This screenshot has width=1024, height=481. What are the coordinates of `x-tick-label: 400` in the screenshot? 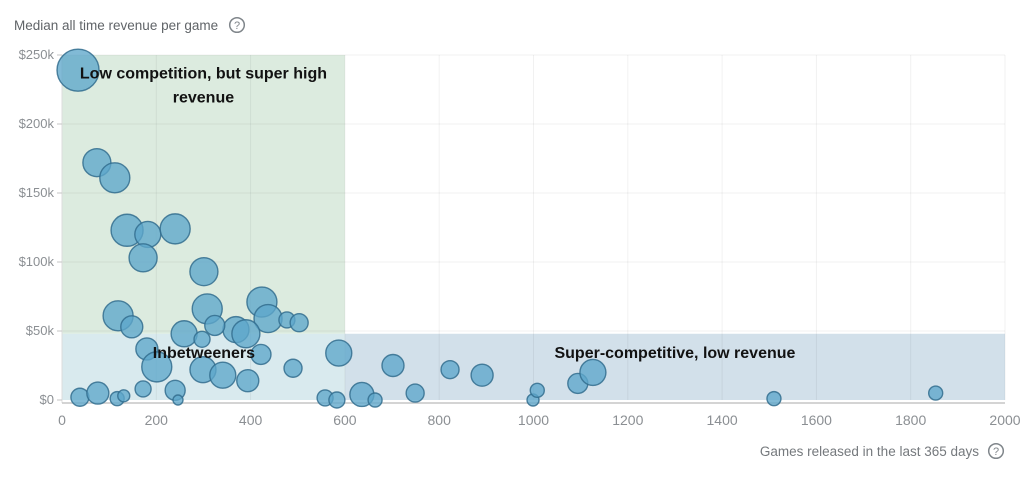 It's located at (251, 420).